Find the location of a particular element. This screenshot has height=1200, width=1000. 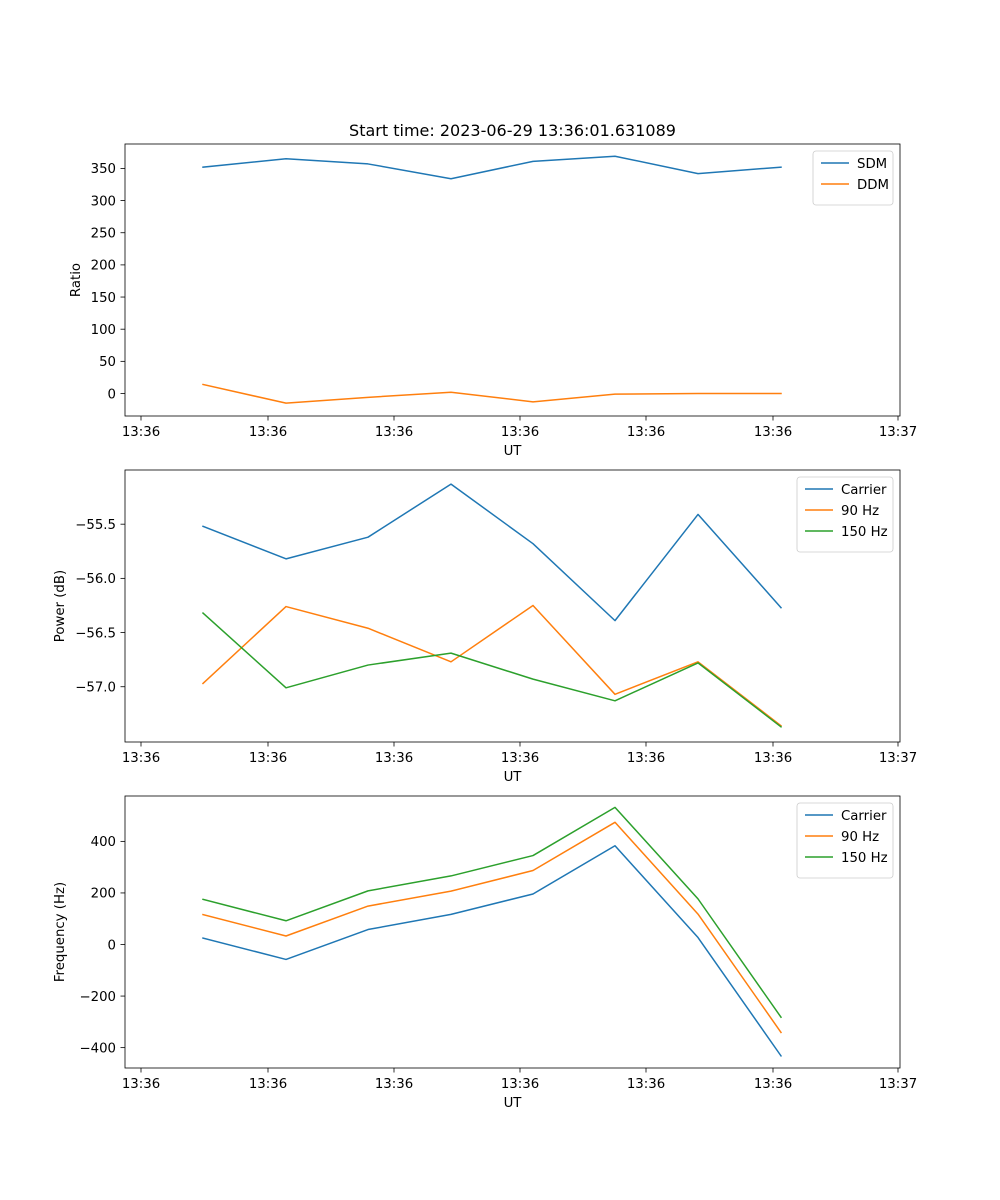

legend: SDM DDM is located at coordinates (853, 178).